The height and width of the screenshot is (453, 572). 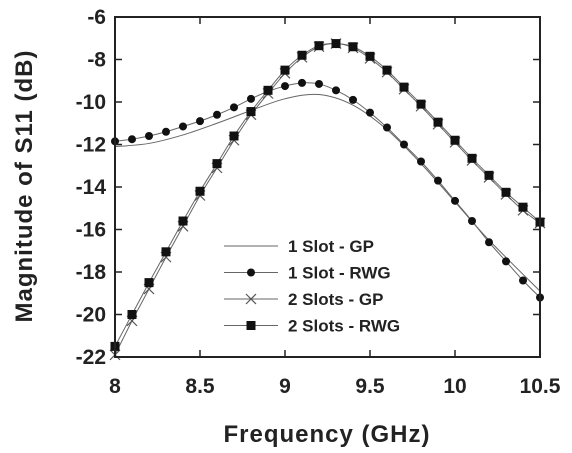 What do you see at coordinates (115, 386) in the screenshot?
I see `x-tick-label: 8` at bounding box center [115, 386].